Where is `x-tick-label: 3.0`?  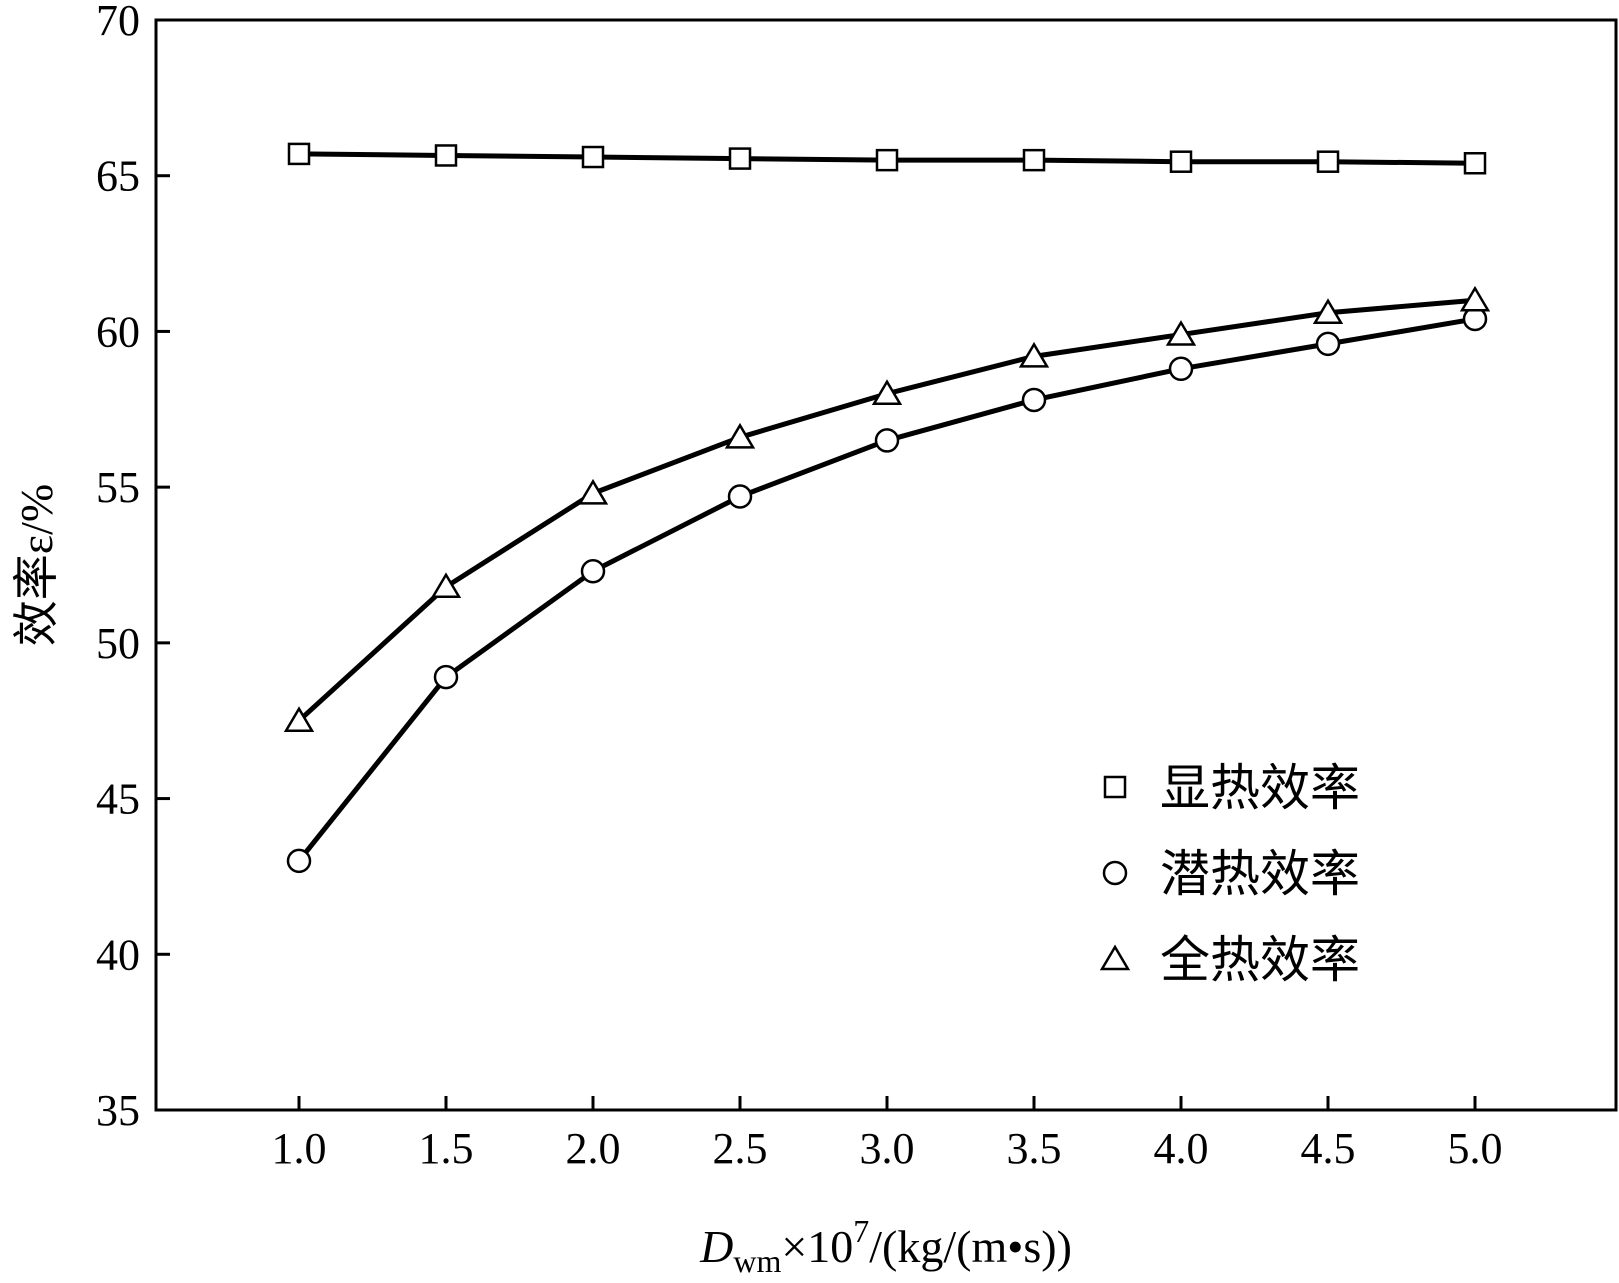 x-tick-label: 3.0 is located at coordinates (887, 1148).